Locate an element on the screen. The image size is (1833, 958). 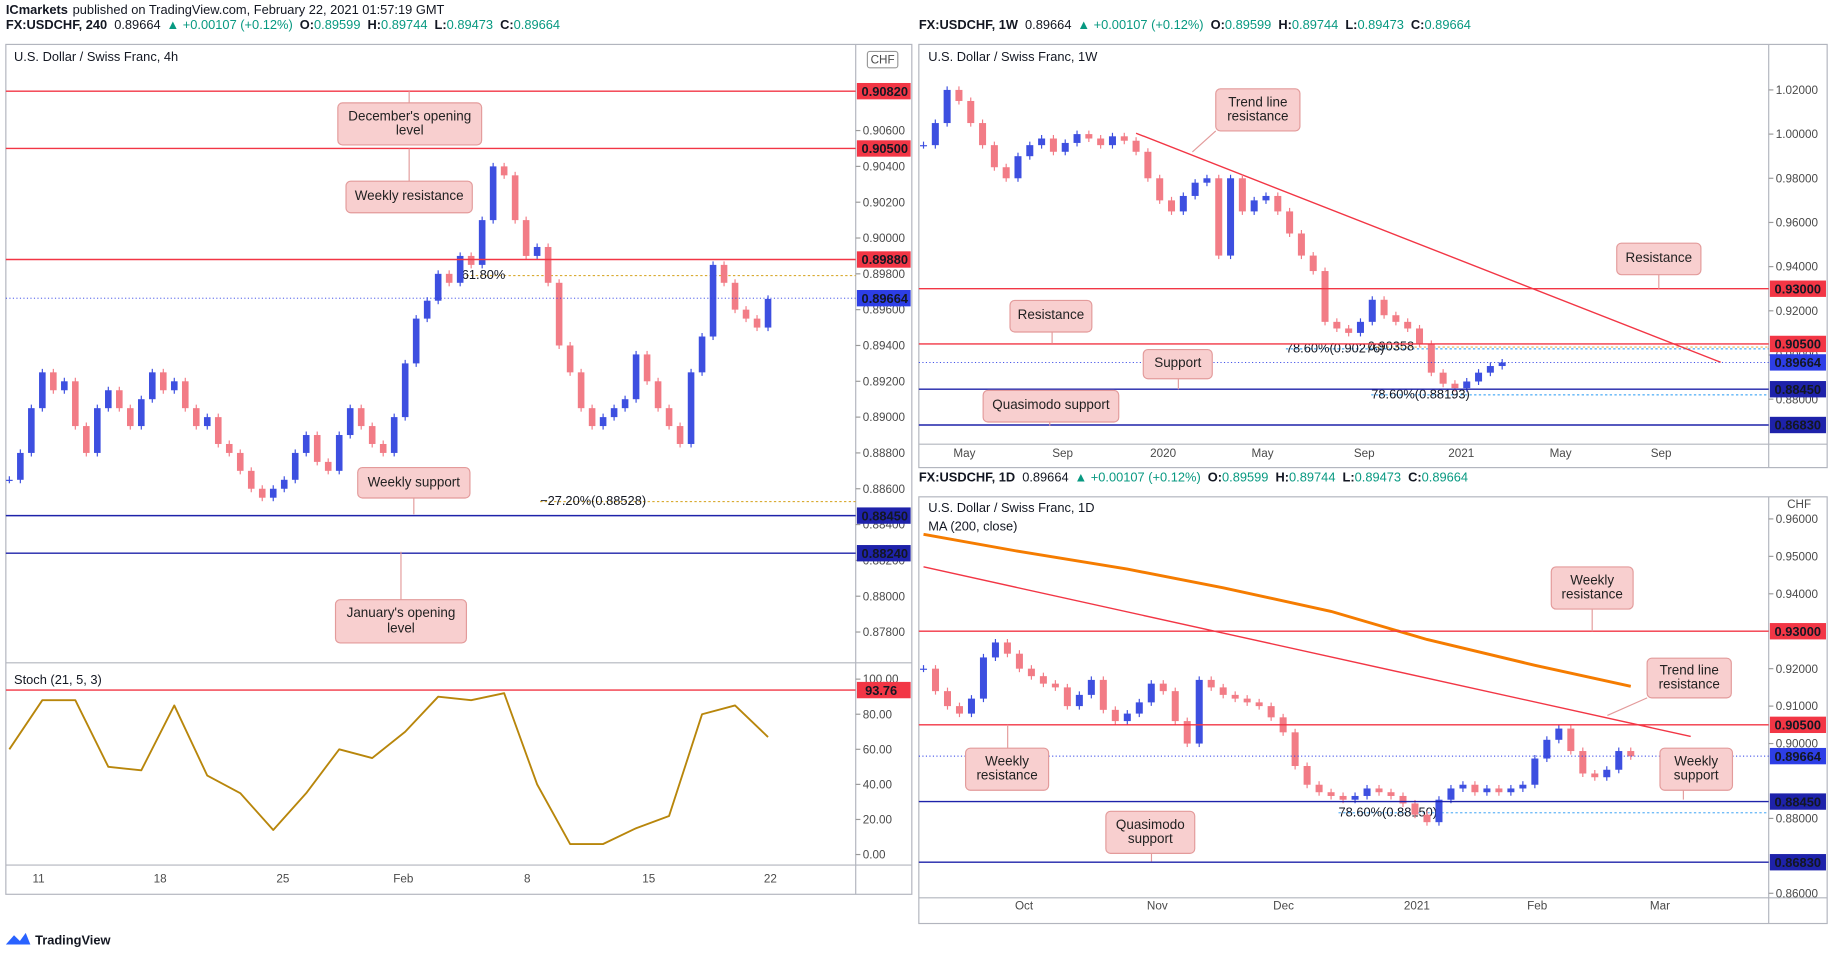
y-tick-label: 0.87800 is located at coordinates (884, 632).